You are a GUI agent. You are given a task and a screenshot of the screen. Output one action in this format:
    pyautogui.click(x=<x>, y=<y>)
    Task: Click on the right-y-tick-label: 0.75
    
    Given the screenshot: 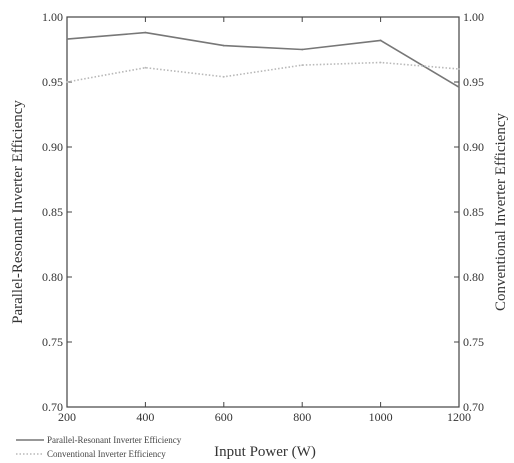 What is the action you would take?
    pyautogui.click(x=473, y=342)
    